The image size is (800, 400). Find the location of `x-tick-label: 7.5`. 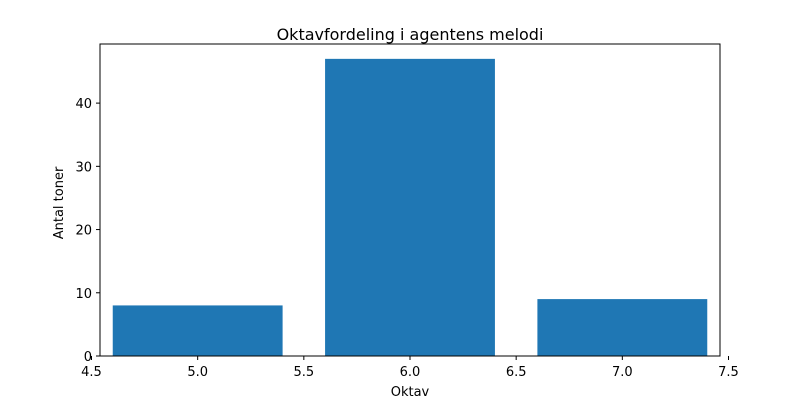

x-tick-label: 7.5 is located at coordinates (728, 372).